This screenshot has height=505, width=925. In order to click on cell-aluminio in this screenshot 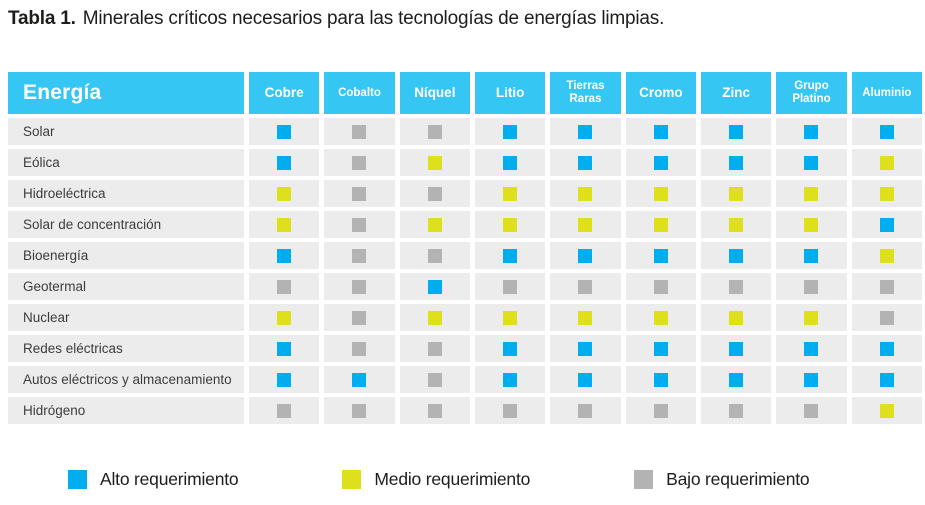, I will do `click(886, 255)`.